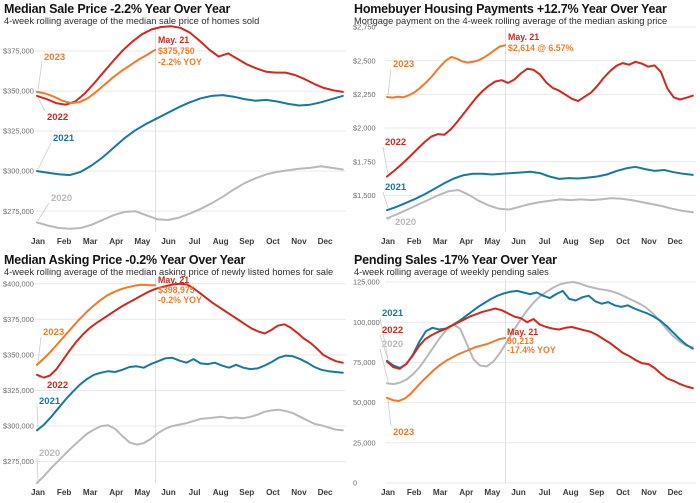 The image size is (700, 503). Describe the element at coordinates (366, 282) in the screenshot. I see `y-axis-label: 125,000` at that location.